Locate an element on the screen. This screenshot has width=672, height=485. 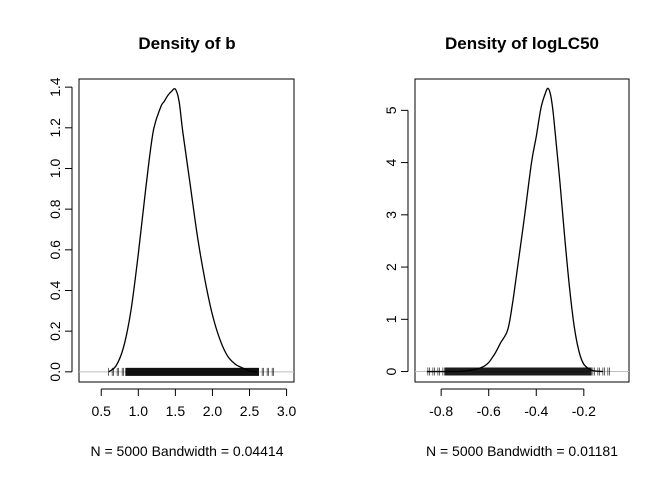
x-tick-label: 1.5 is located at coordinates (176, 411).